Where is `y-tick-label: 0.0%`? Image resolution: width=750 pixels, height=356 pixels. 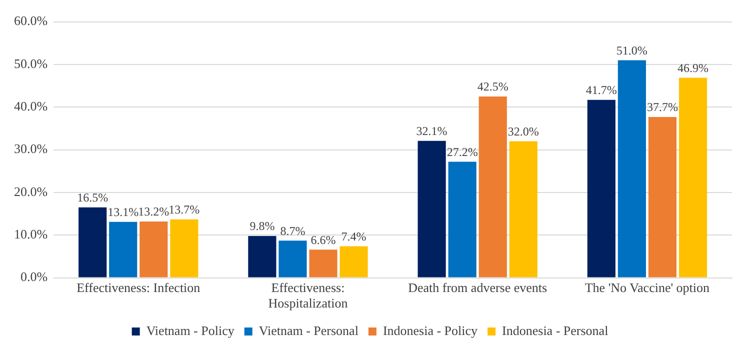 y-tick-label: 0.0% is located at coordinates (34, 276).